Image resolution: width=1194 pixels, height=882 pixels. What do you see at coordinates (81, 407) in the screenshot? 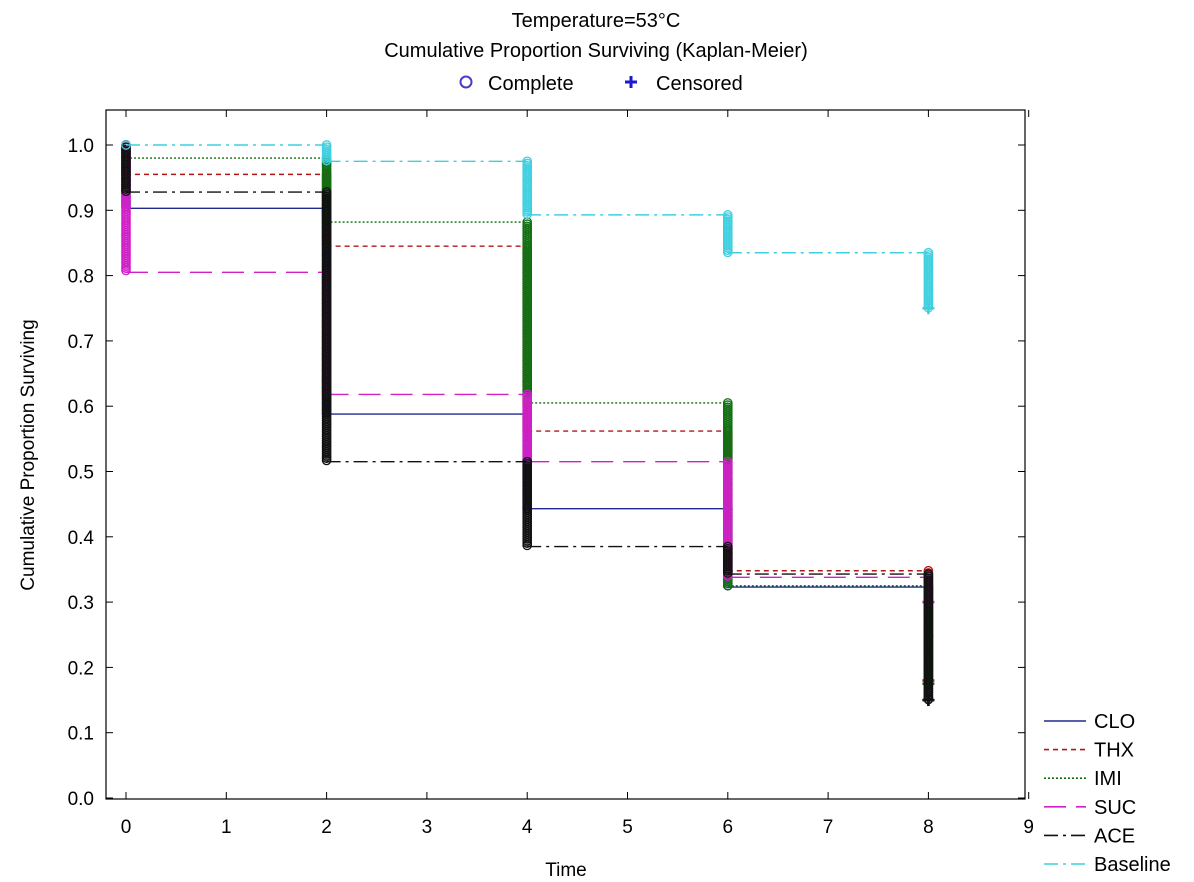
I see `y-tick-label: 0.6` at bounding box center [81, 407].